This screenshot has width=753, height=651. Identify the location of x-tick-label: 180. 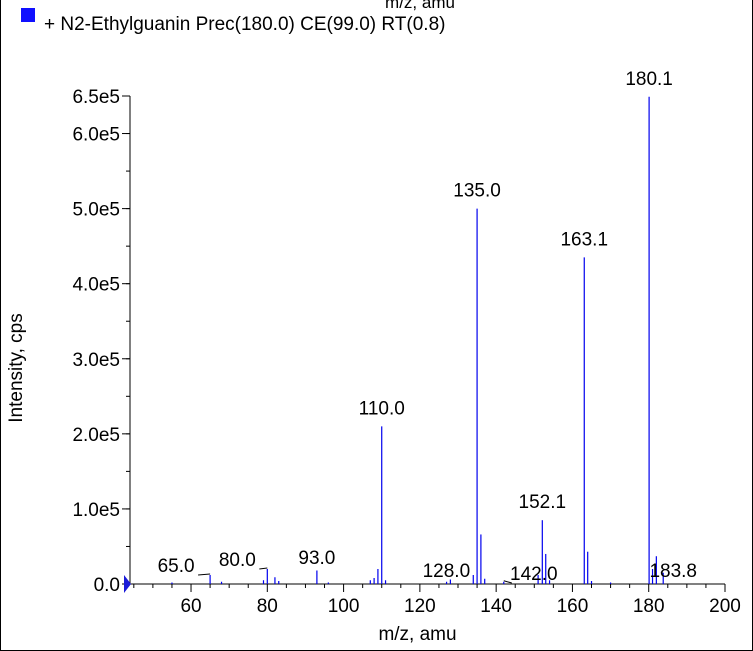
(649, 606).